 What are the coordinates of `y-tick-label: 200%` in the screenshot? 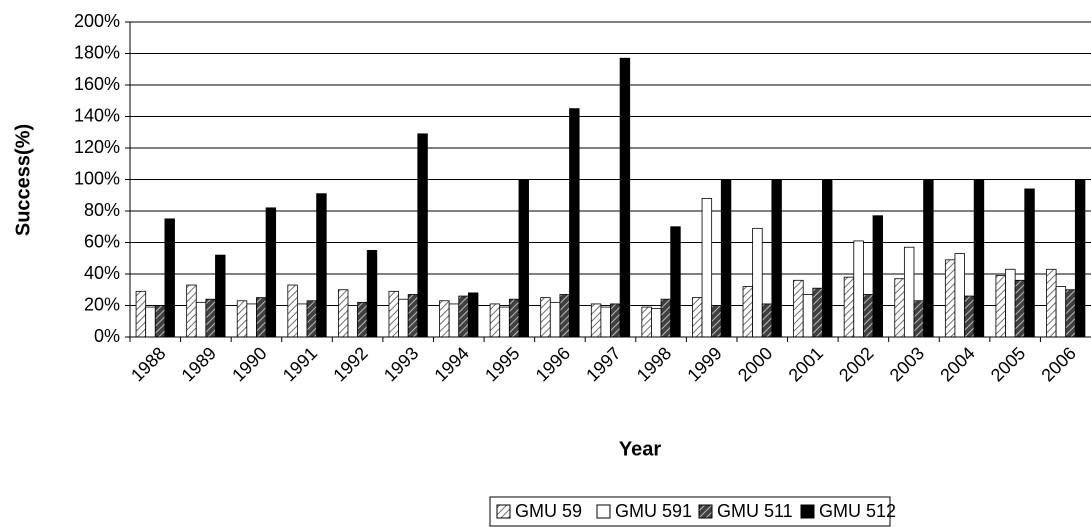 It's located at (97, 21).